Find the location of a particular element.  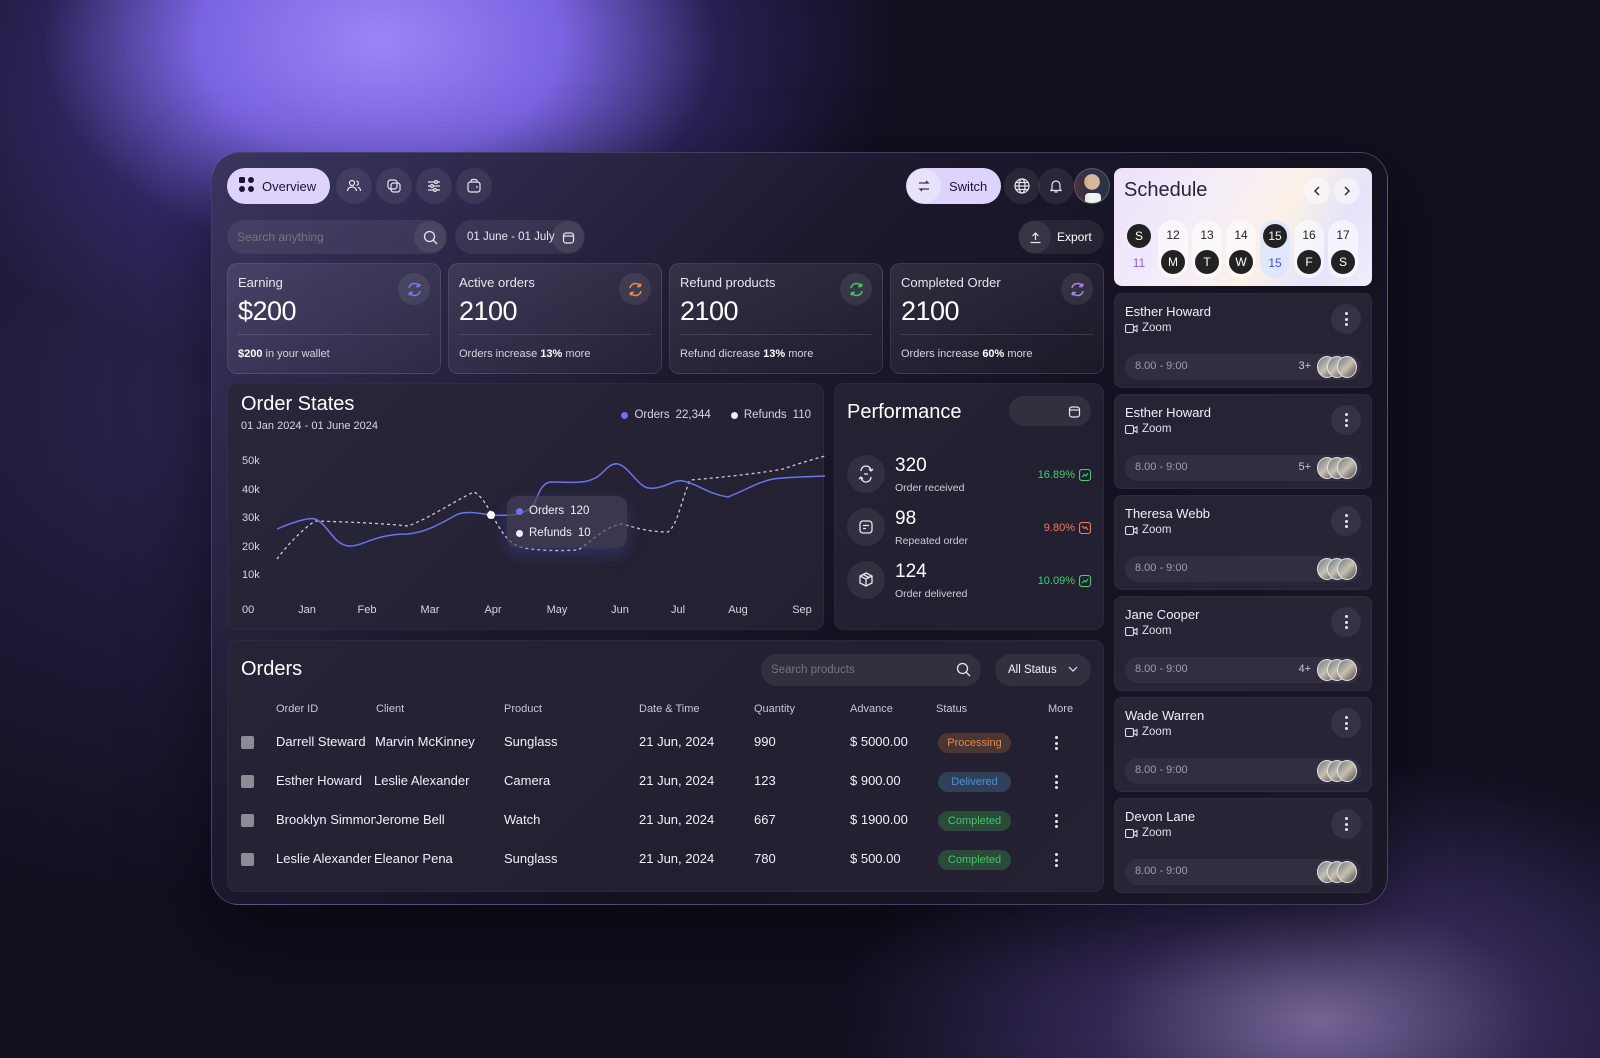

y-tick: 50k is located at coordinates (251, 461).